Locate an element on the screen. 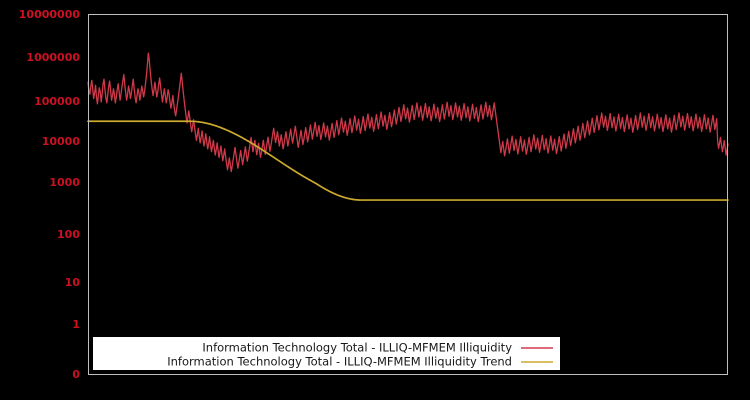  legend-background is located at coordinates (326, 353).